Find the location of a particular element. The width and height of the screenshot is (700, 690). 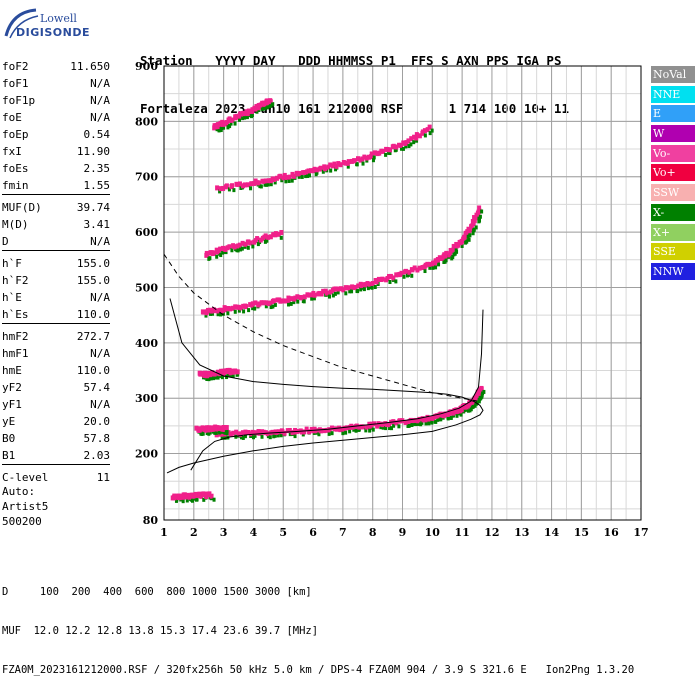

parameter-value: 20.0 is located at coordinates (97, 421).